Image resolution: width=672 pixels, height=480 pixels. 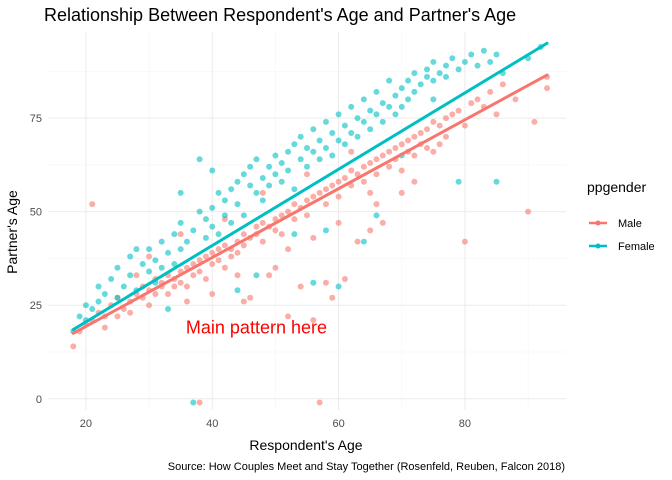 I want to click on y-tick-label: 25, so click(x=36, y=306).